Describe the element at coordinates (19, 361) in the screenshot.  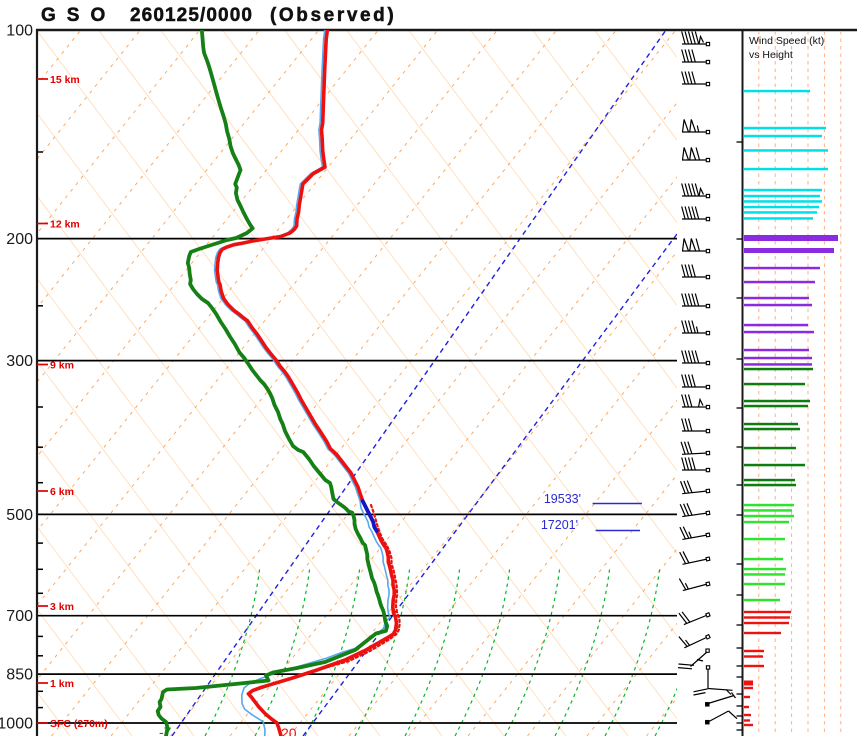
I see `svg-text: 300` at that location.